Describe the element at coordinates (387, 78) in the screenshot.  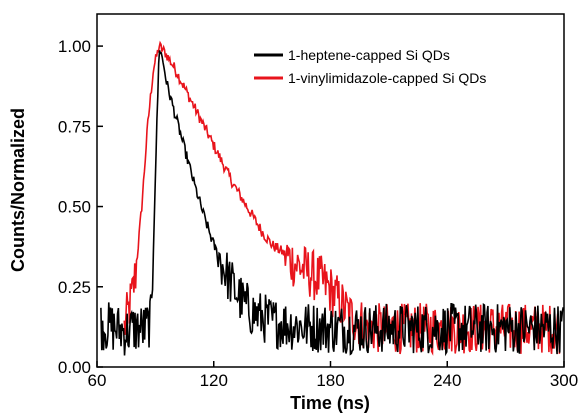
I see `legend-label-vinylimidazole: 1-vinylimidazole-capped Si QDs` at that location.